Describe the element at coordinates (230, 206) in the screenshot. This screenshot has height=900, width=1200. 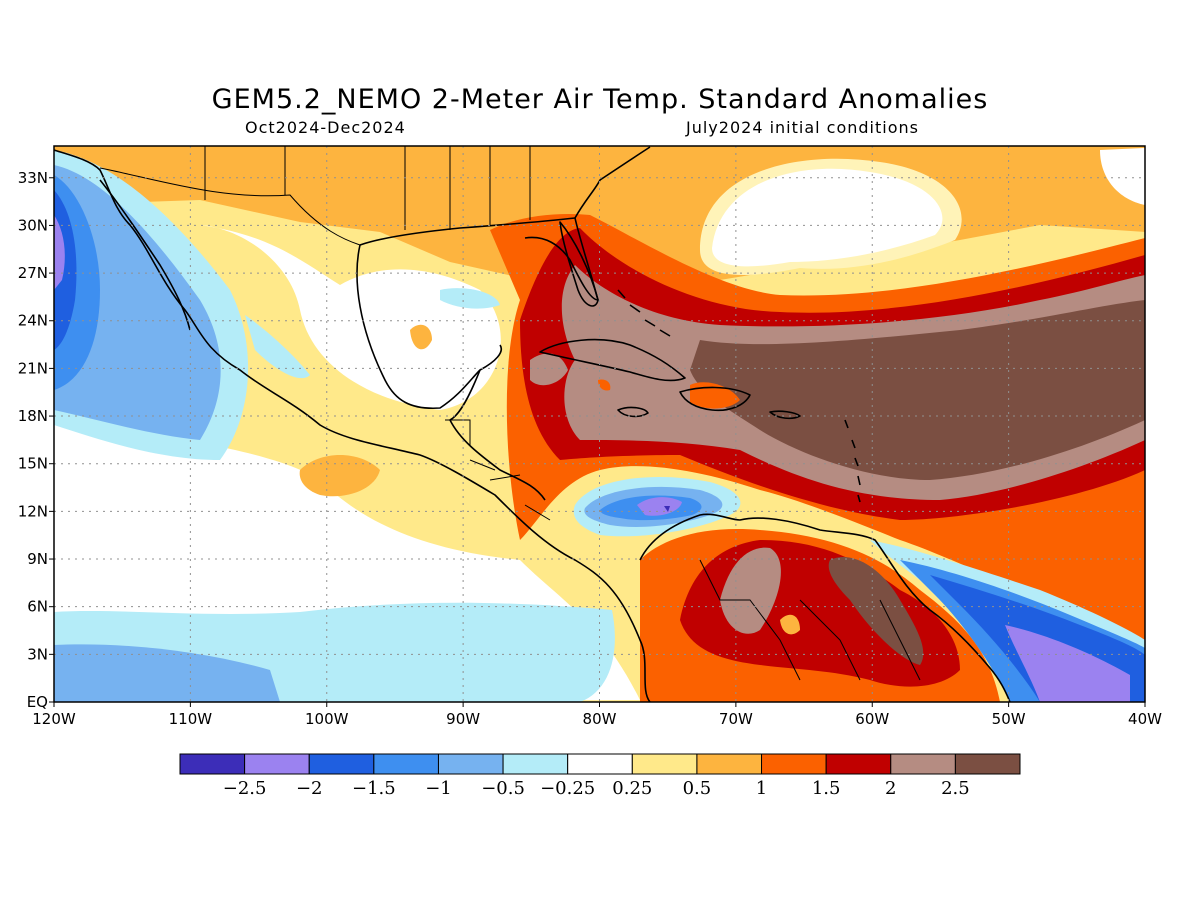
I see `border-us-mexico` at that location.